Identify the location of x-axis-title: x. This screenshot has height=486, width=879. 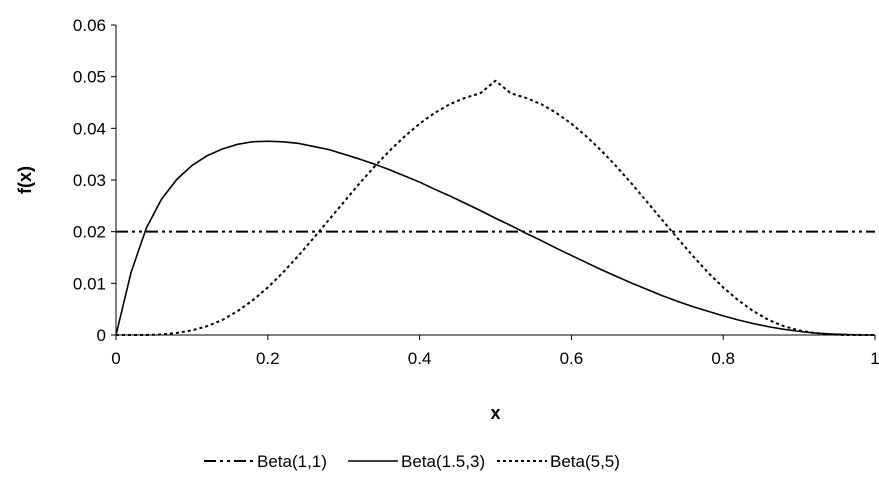
(495, 413).